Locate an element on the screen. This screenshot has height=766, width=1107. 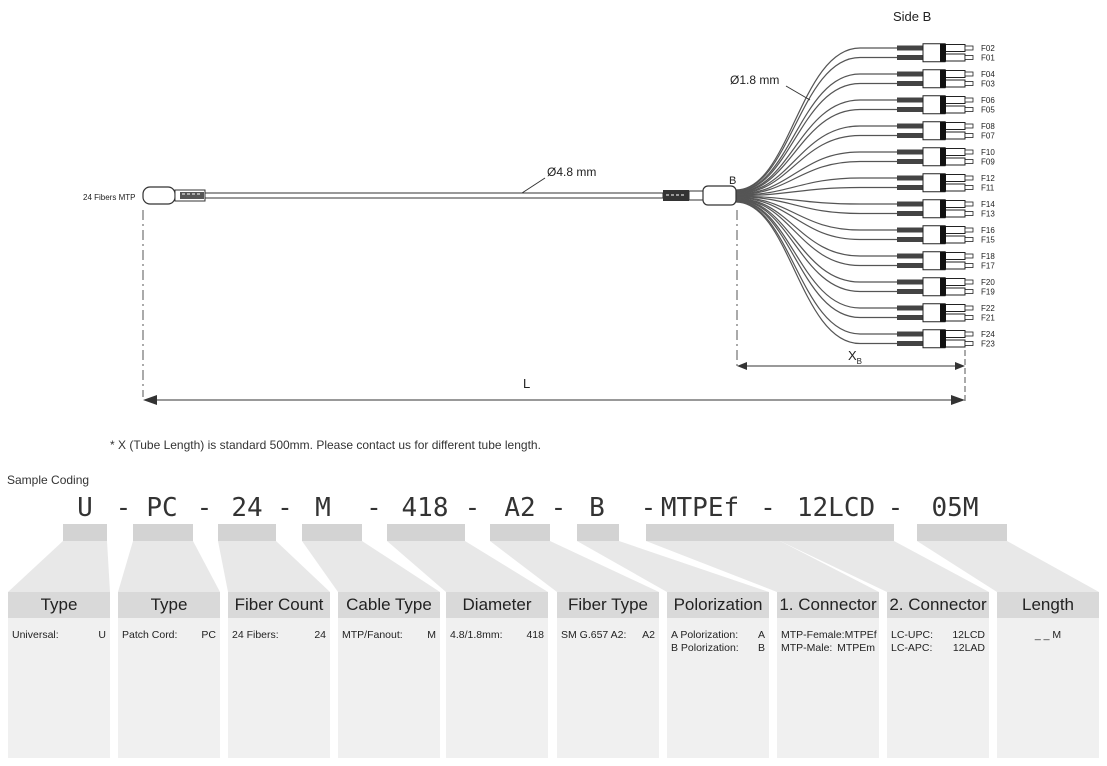
b-label: B is located at coordinates (732, 181).